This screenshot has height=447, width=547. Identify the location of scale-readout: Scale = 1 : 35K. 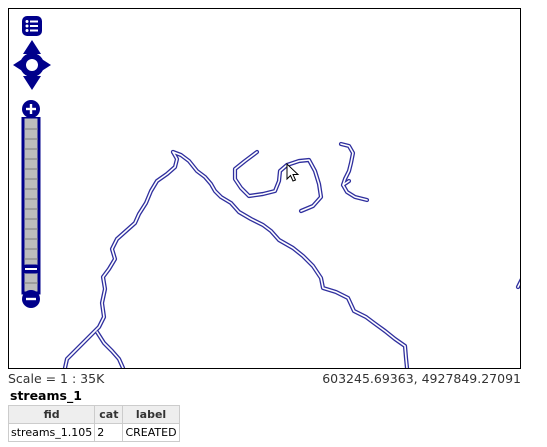
(56, 378).